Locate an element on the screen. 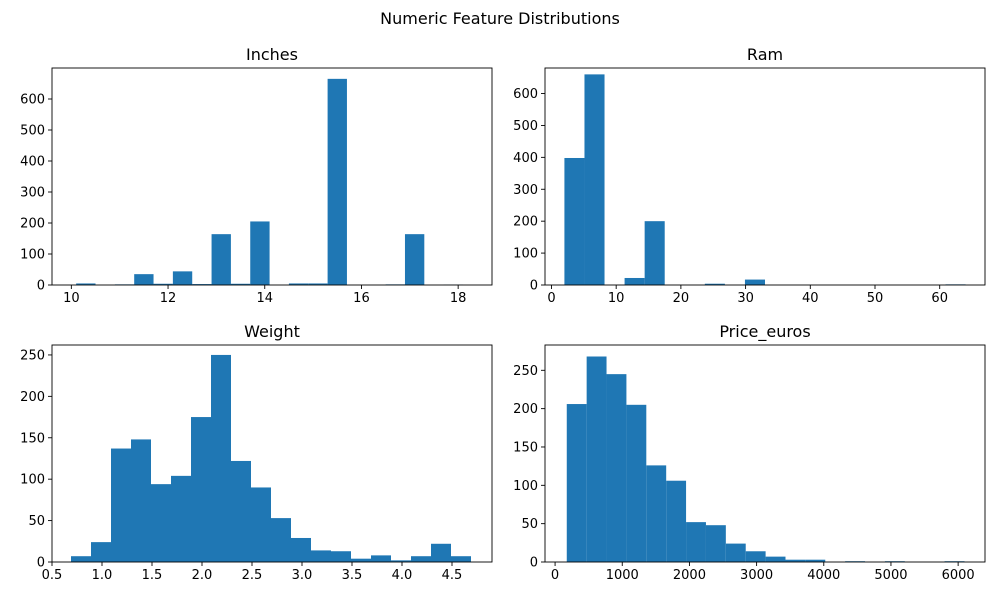  x-tick-label: 2.5 is located at coordinates (252, 575).